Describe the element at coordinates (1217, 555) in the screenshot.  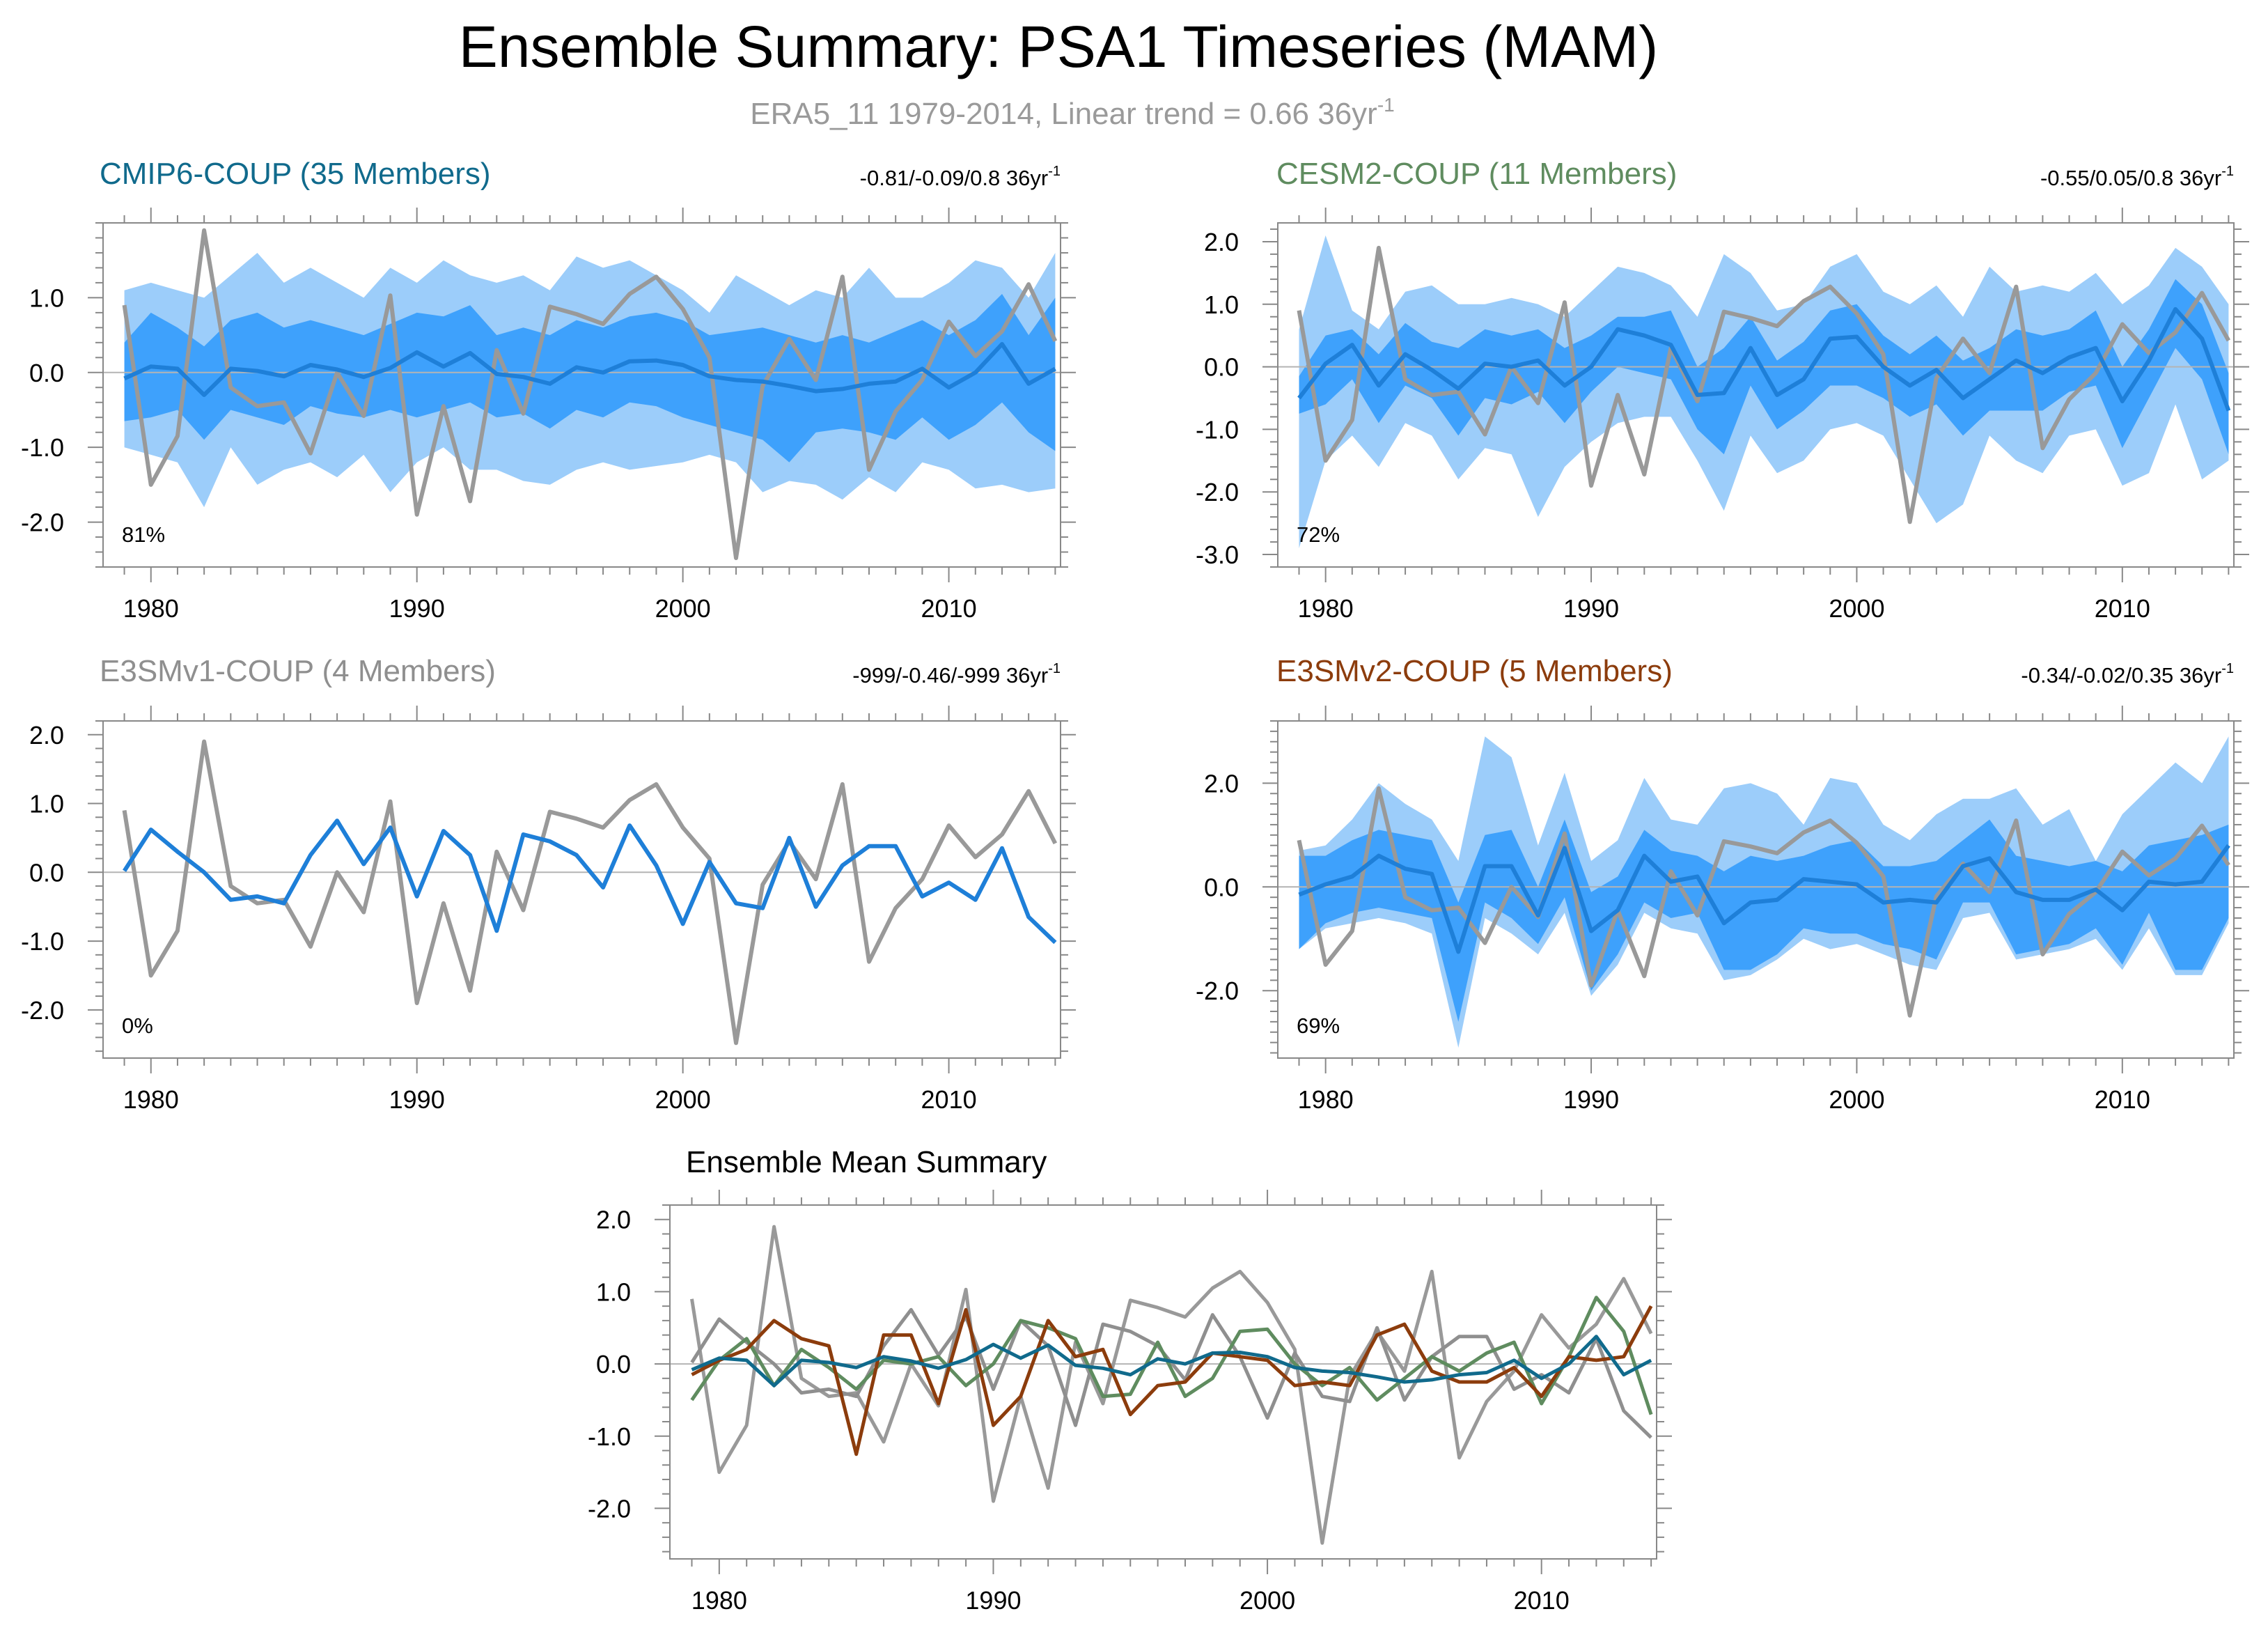
I see `y-tick-label: -3.0` at that location.